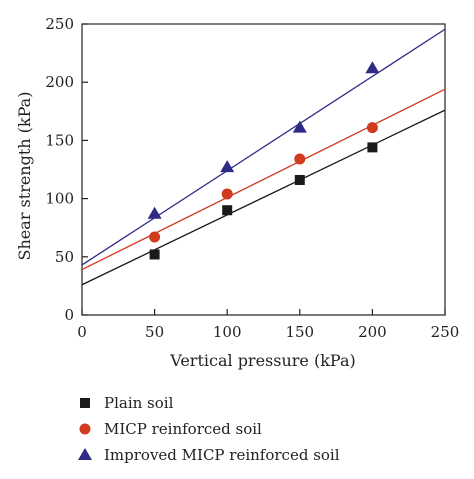  What do you see at coordinates (64, 257) in the screenshot?
I see `y-tick-label: 50` at bounding box center [64, 257].